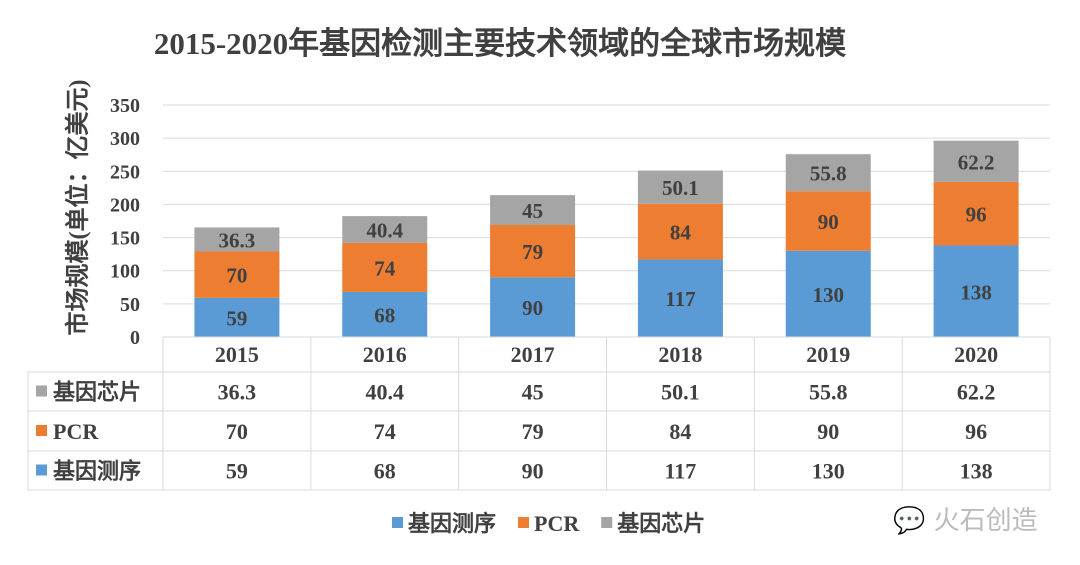  Describe the element at coordinates (237, 471) in the screenshot. I see `table-cell: 59` at that location.